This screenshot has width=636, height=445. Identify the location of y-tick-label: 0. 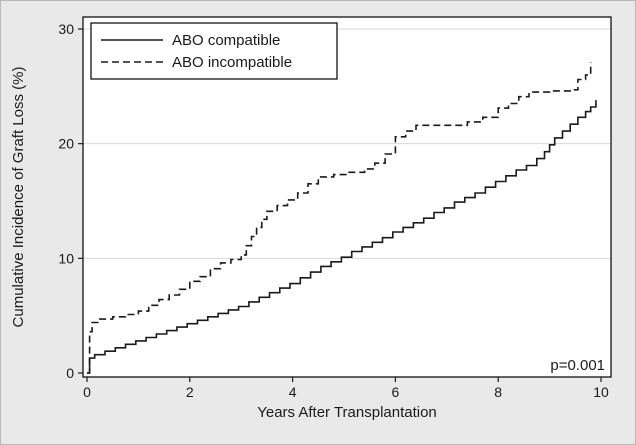
(70, 373).